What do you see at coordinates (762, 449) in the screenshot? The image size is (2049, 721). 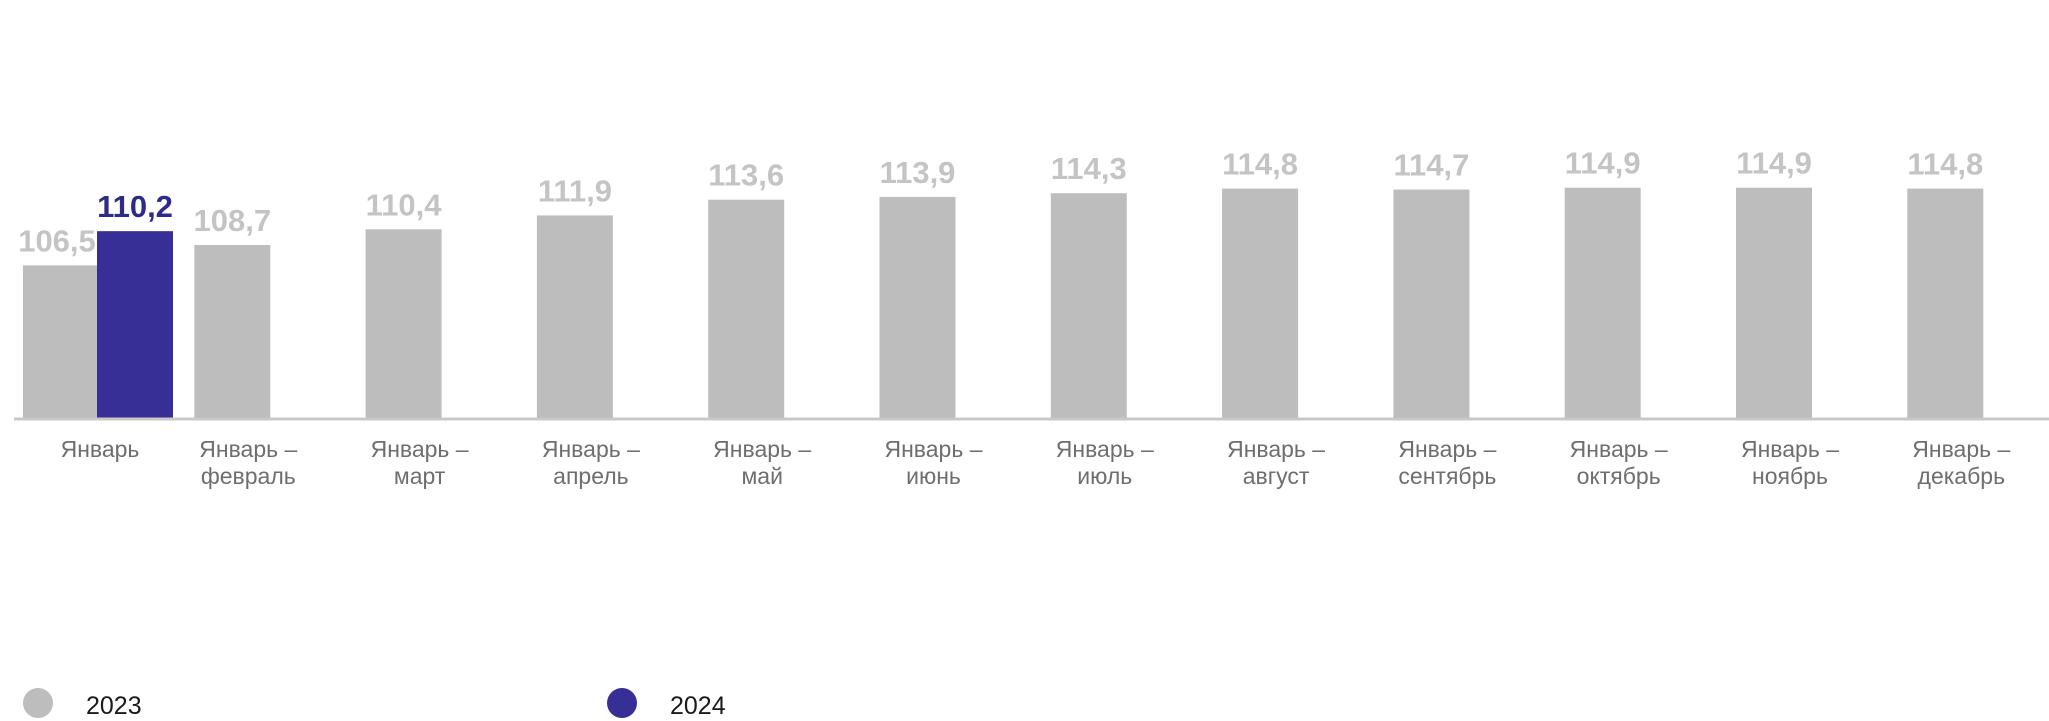 I see `x-tick-label-4-0: Январь –` at bounding box center [762, 449].